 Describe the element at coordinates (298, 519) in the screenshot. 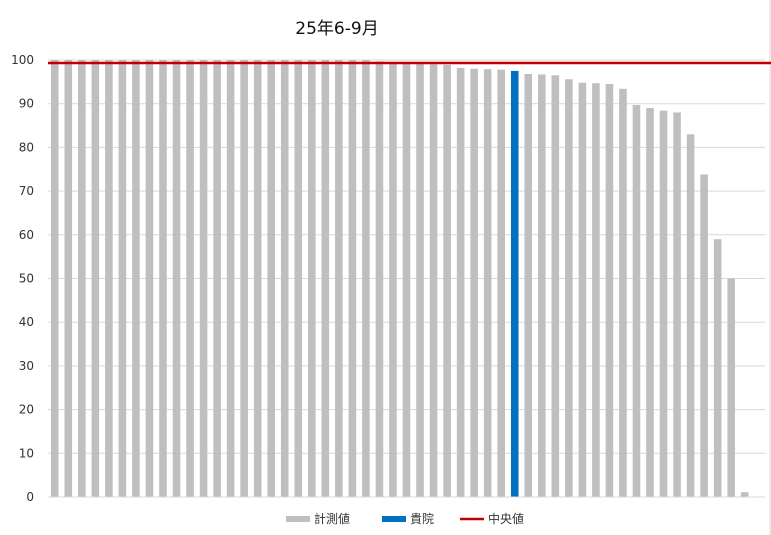

I see `legend-swatch-measured` at that location.